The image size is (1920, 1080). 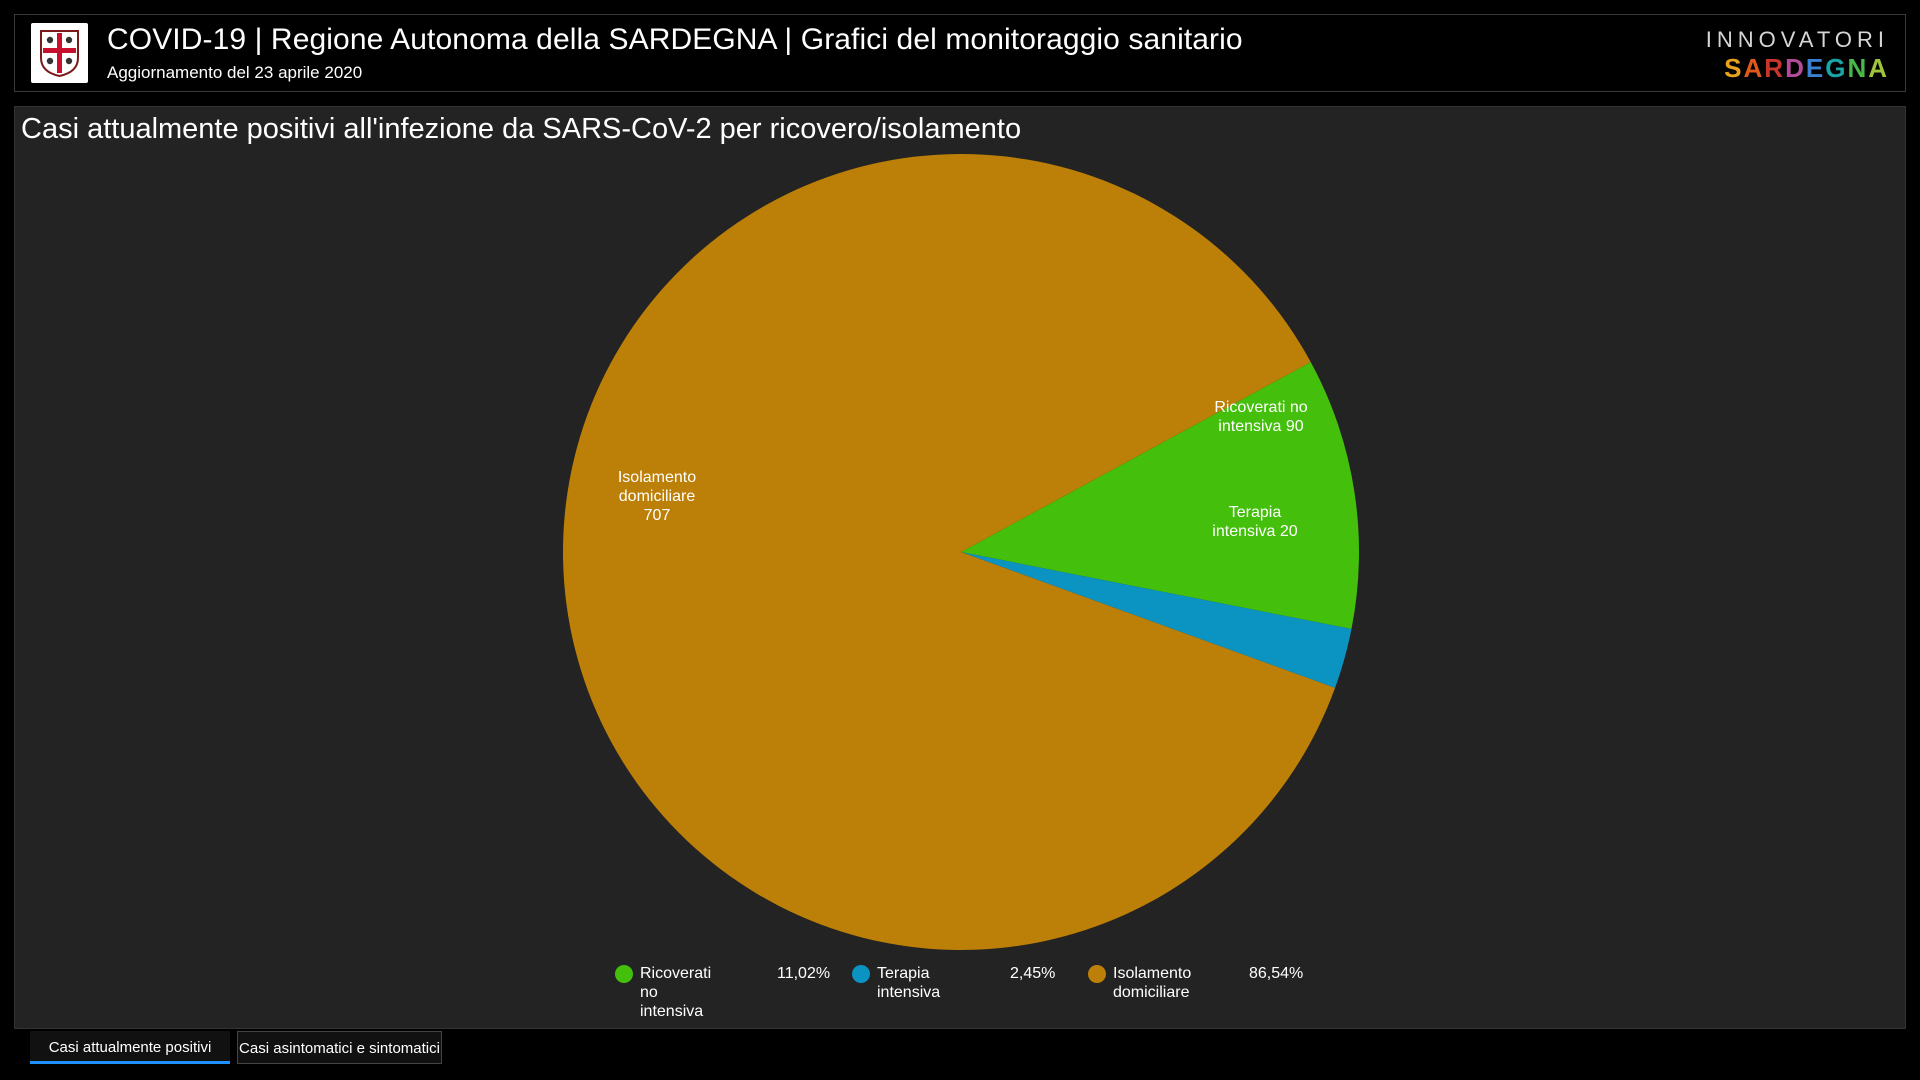 I want to click on tab-casi-asintomatici-sintomatici: Casi asintomatici e sintomatici, so click(x=339, y=1047).